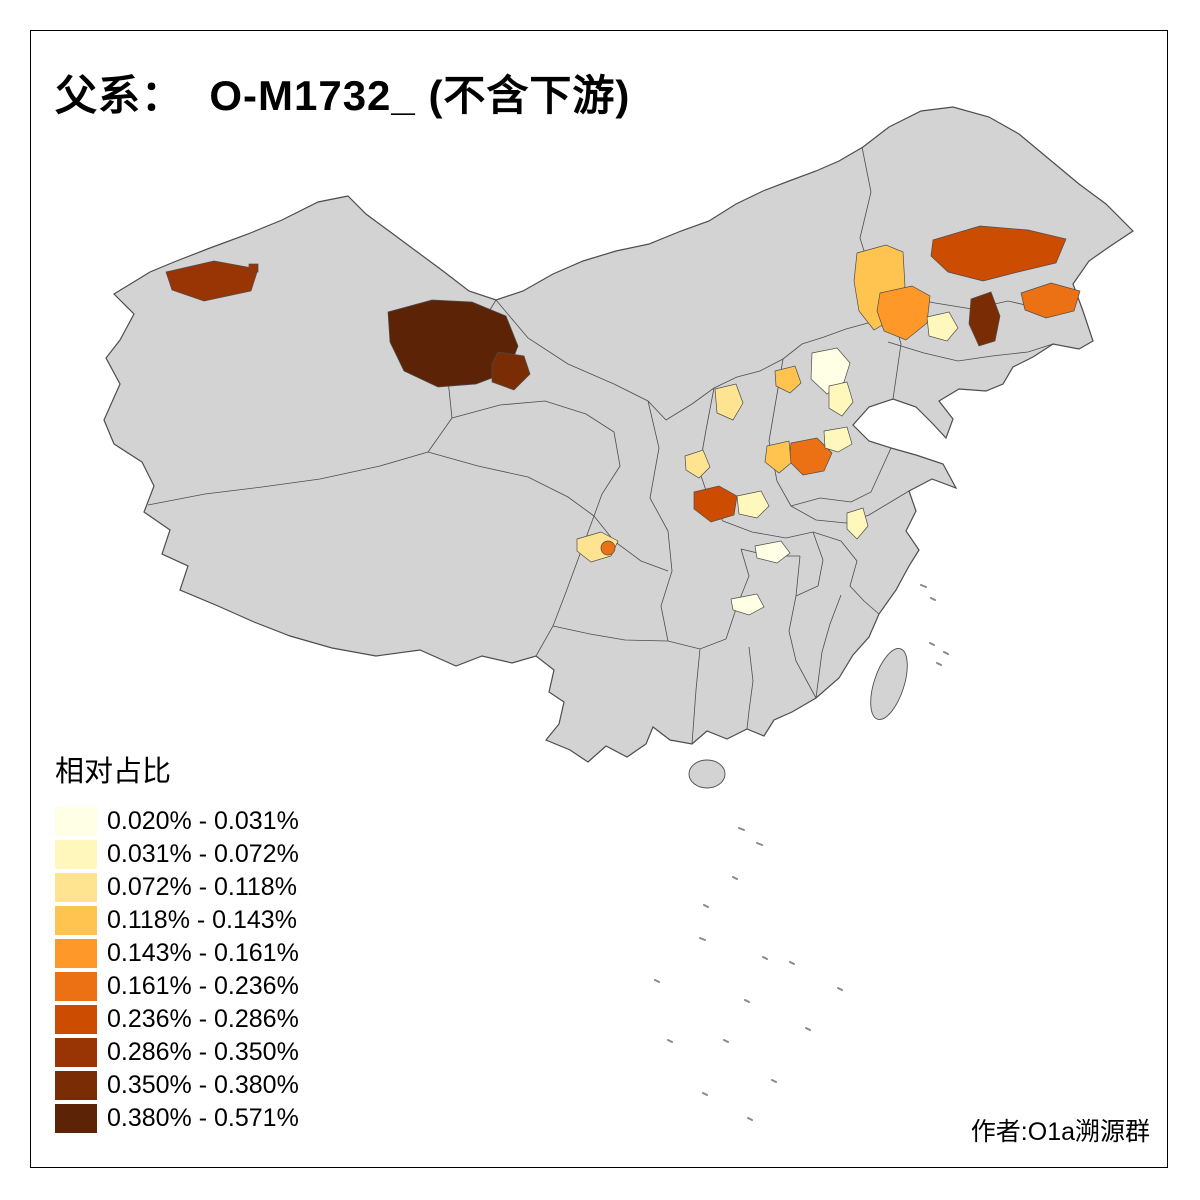 Image resolution: width=1200 pixels, height=1200 pixels. I want to click on legend-label: 0.350% - 0.380%, so click(203, 1085).